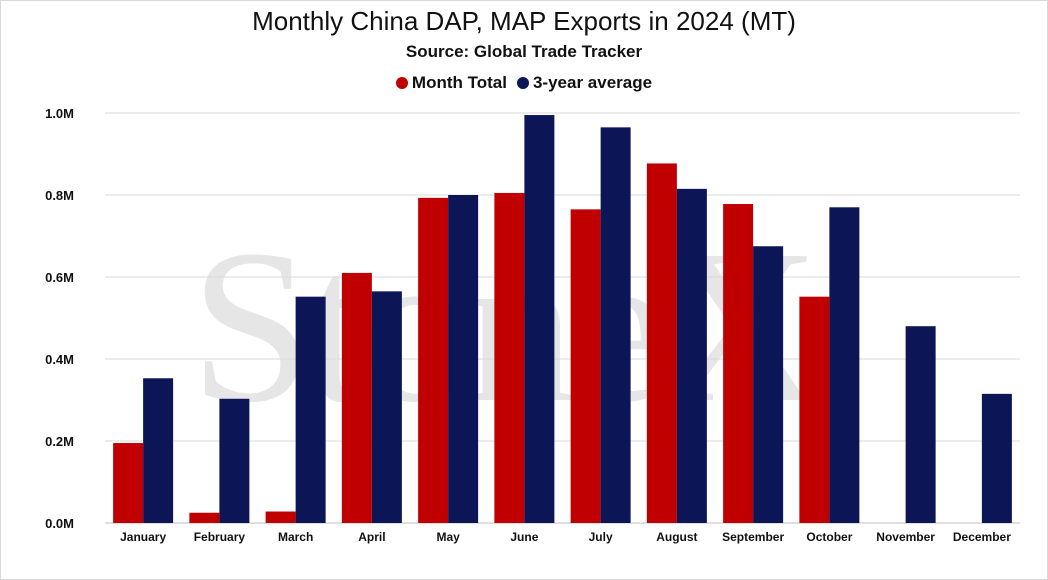  I want to click on bar-month-total-august, so click(661, 343).